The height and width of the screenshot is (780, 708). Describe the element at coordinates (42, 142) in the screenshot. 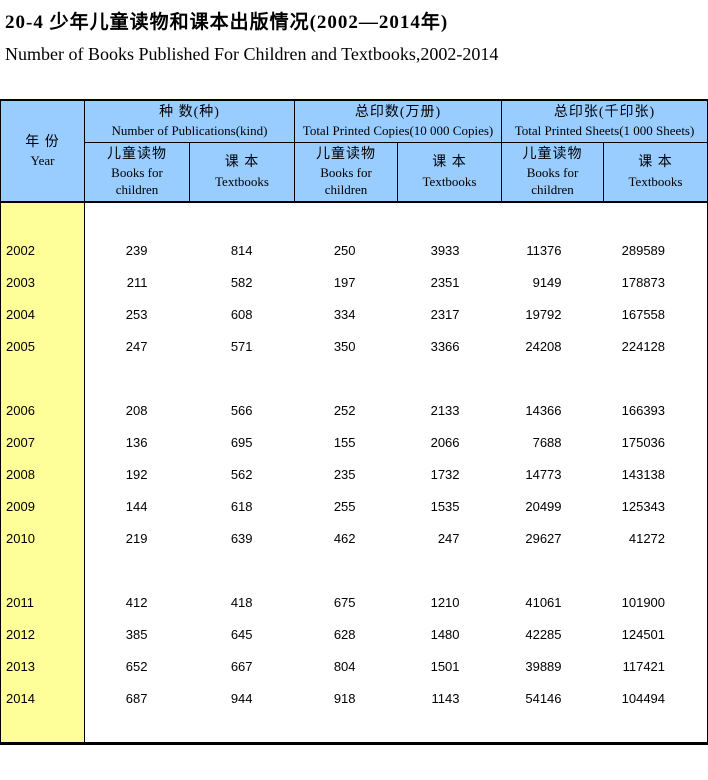

I see `year-header-zh: 年 份` at that location.